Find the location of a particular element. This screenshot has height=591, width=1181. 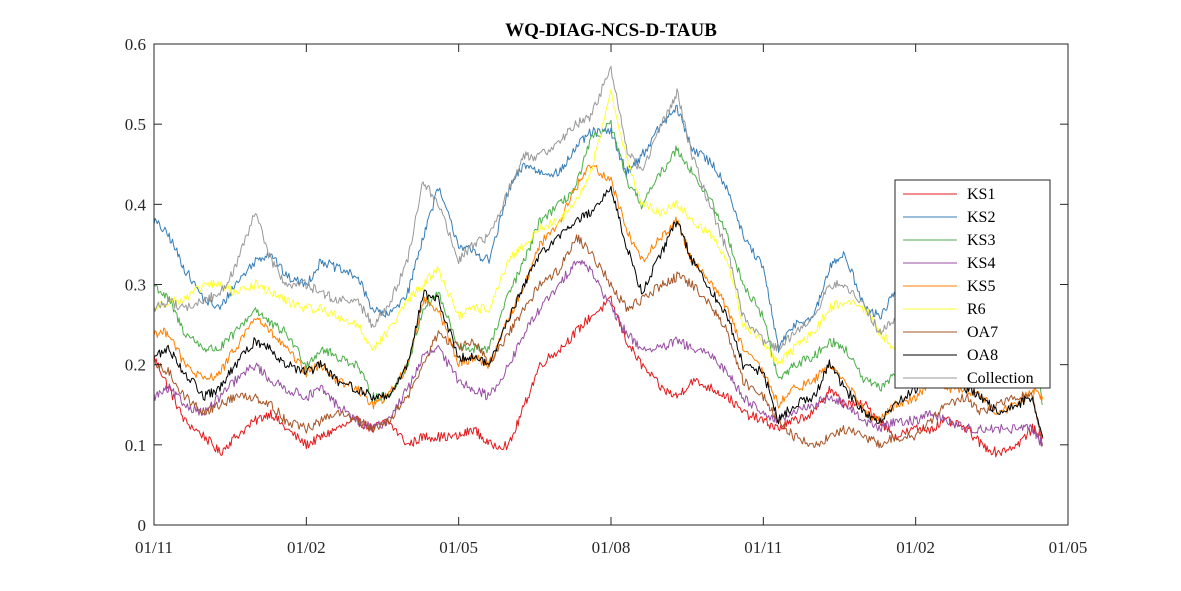

y-tick-label: 0 is located at coordinates (142, 525).